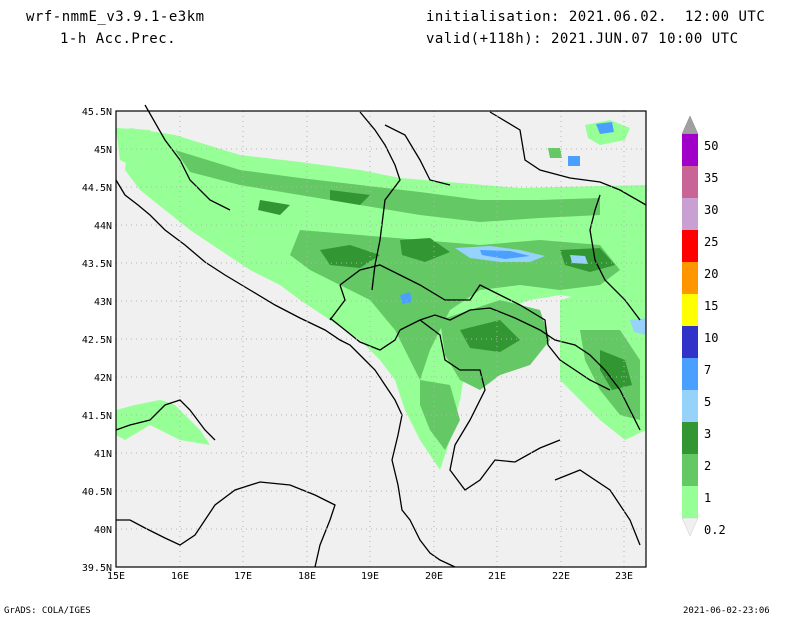  I want to click on colorbar-cap-bottom, so click(690, 527).